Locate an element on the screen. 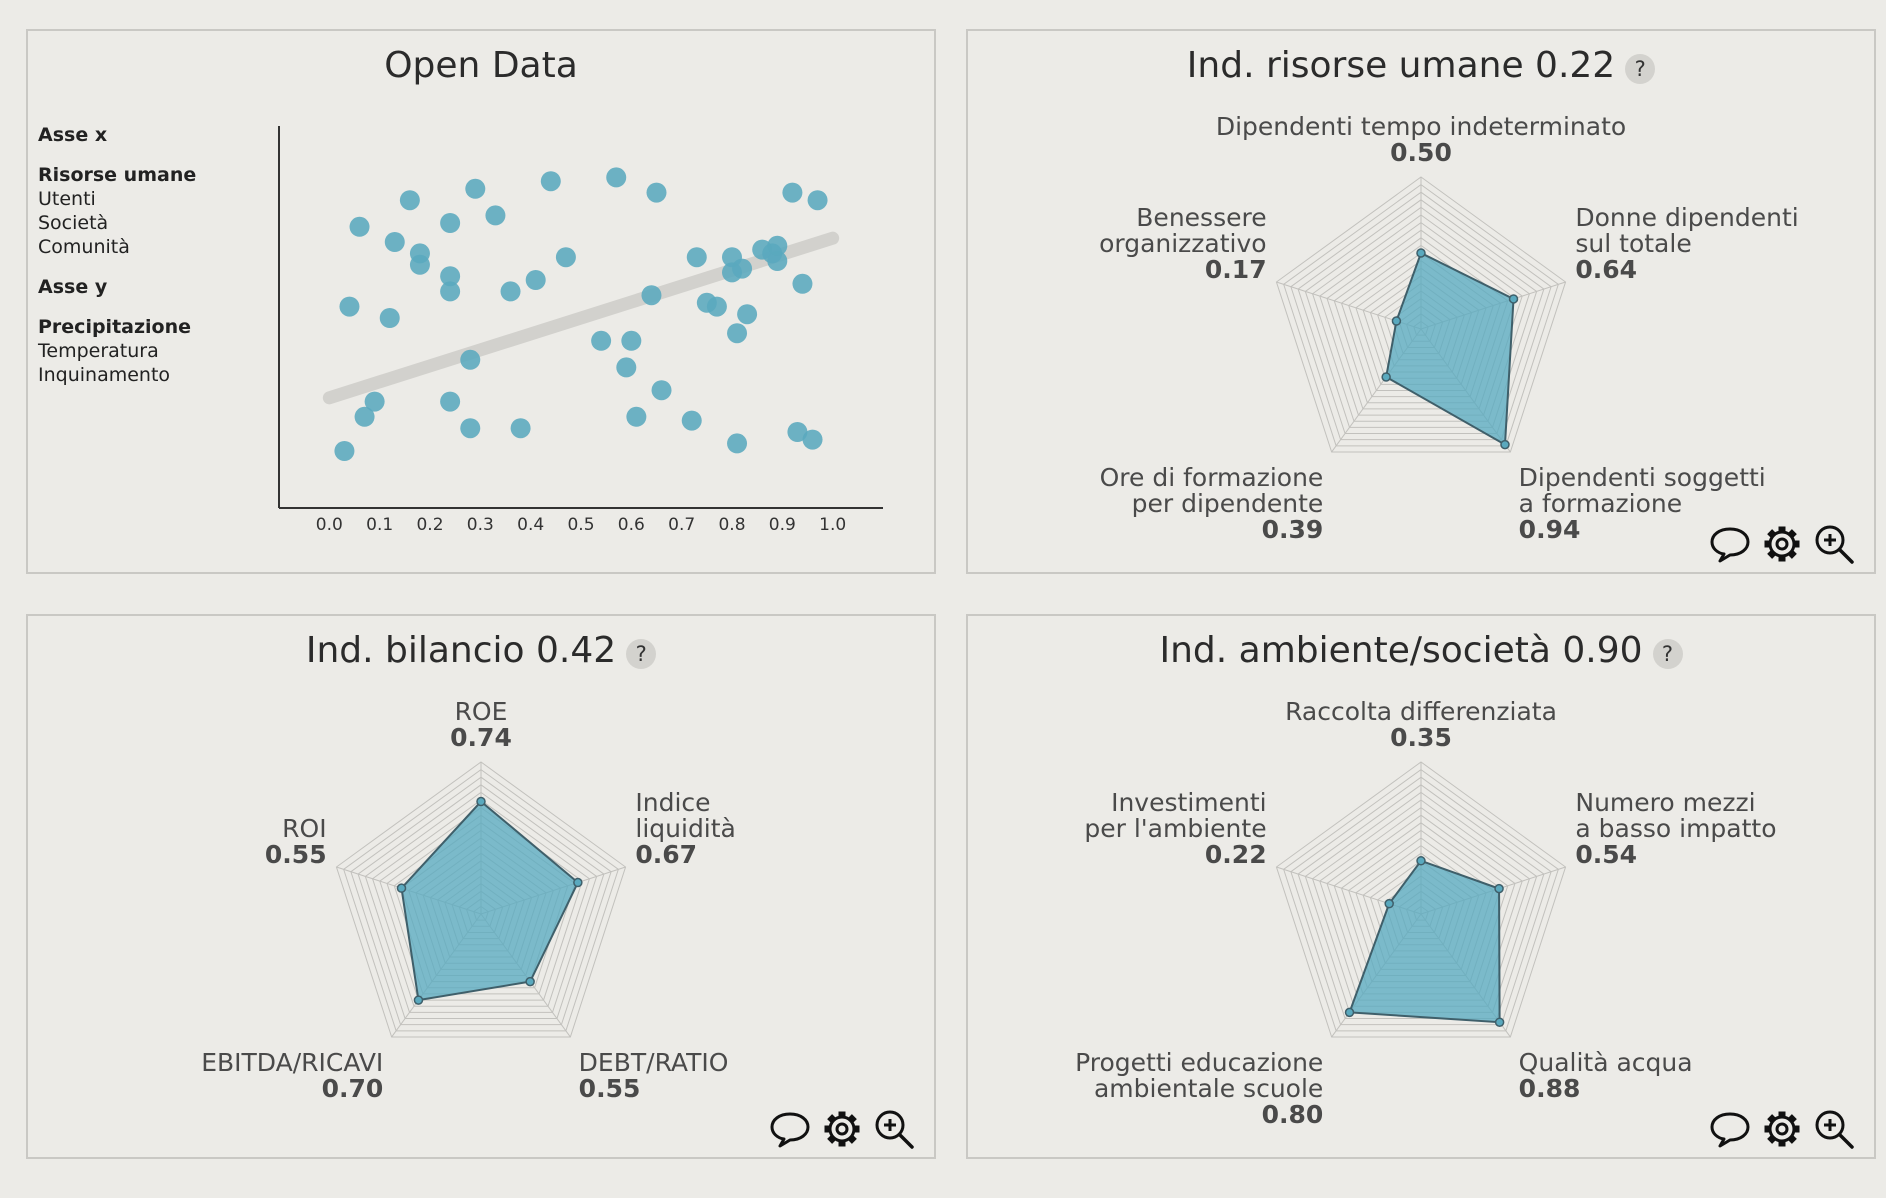 Image resolution: width=1886 pixels, height=1198 pixels. open-data-title: Open Data is located at coordinates (481, 65).